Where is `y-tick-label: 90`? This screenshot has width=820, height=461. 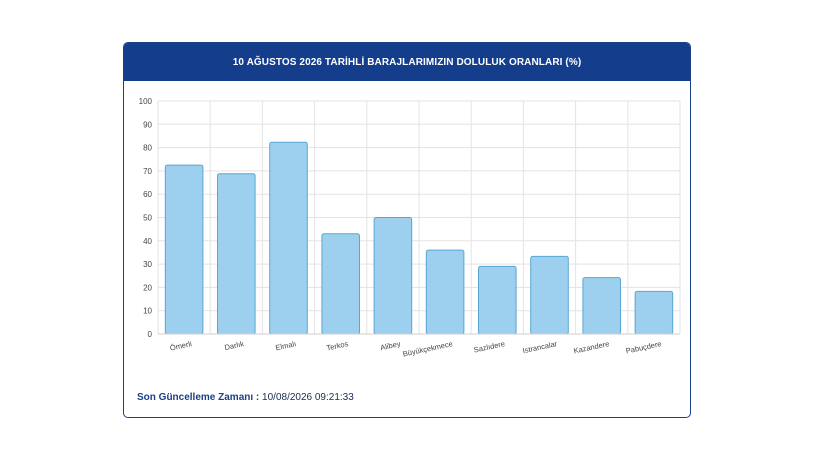
y-tick-label: 90 is located at coordinates (147, 124).